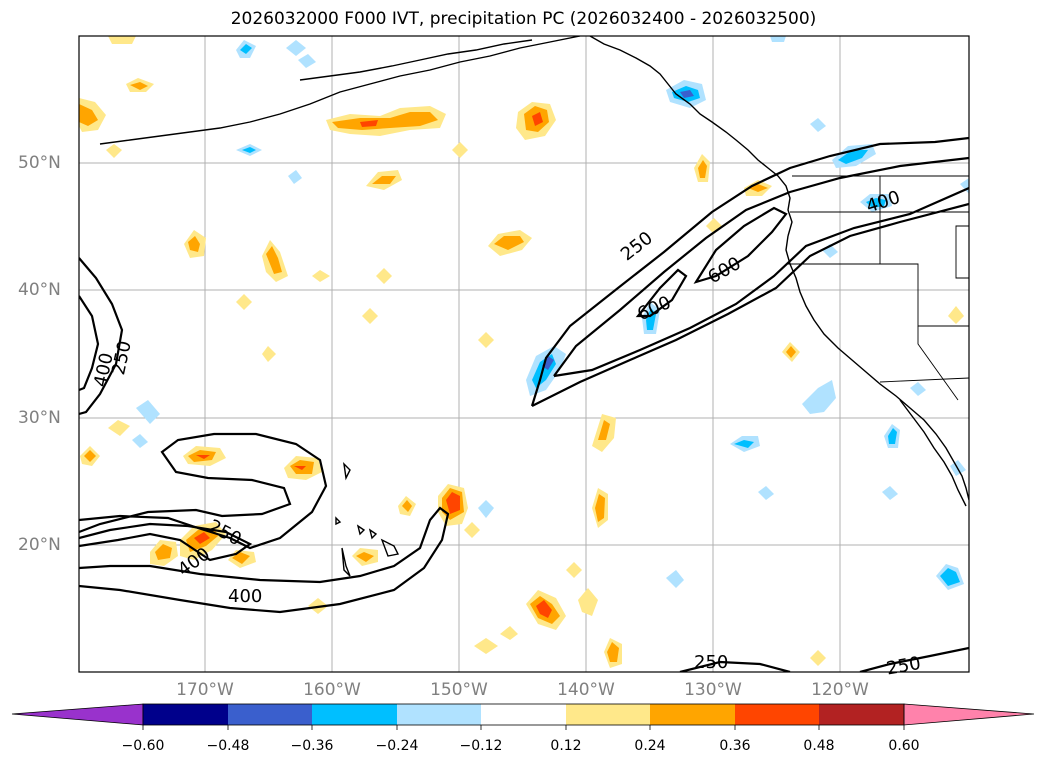 The image size is (1047, 765). I want to click on lat-label-30n: 30°N, so click(39, 418).